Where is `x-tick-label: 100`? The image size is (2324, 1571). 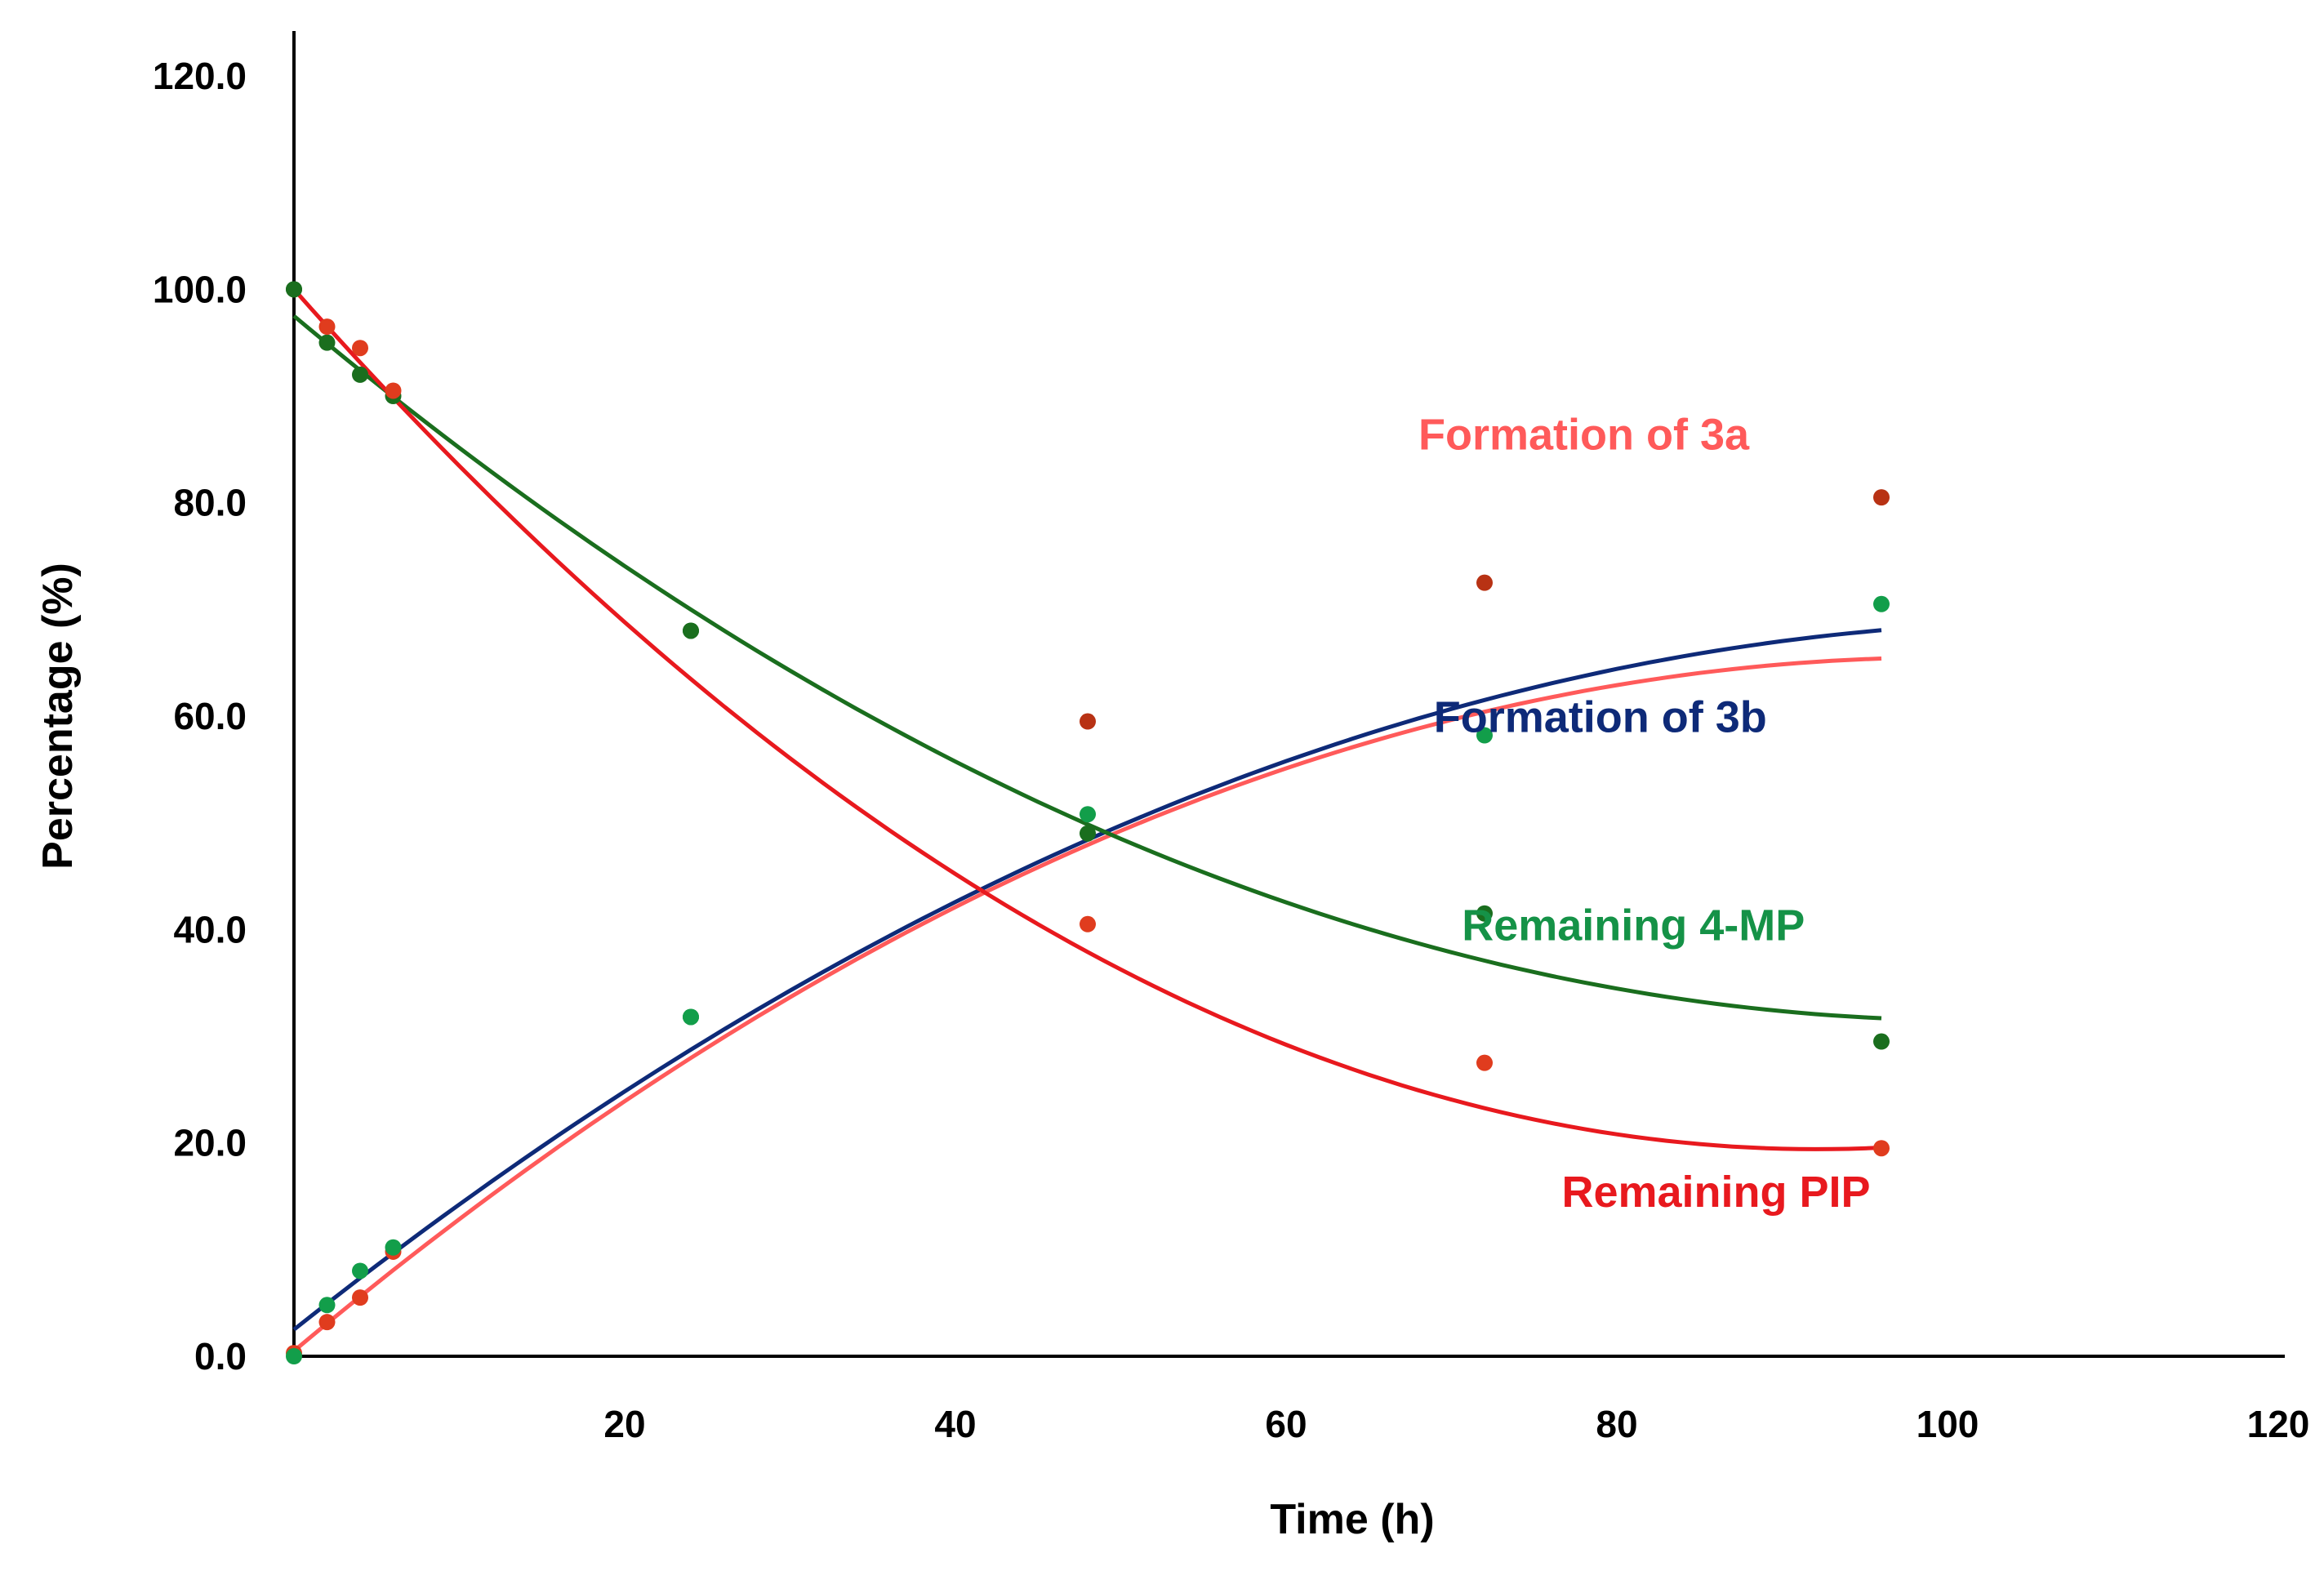
x-tick-label: 100 is located at coordinates (1948, 1424).